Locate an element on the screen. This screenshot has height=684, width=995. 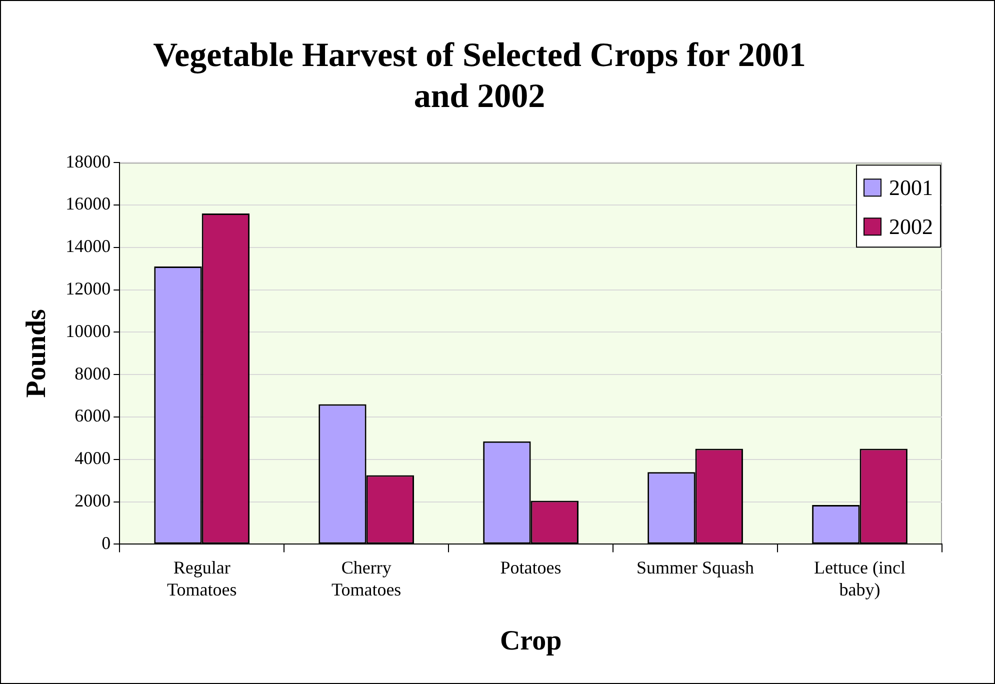
y-tick-label: 10000 is located at coordinates (88, 330).